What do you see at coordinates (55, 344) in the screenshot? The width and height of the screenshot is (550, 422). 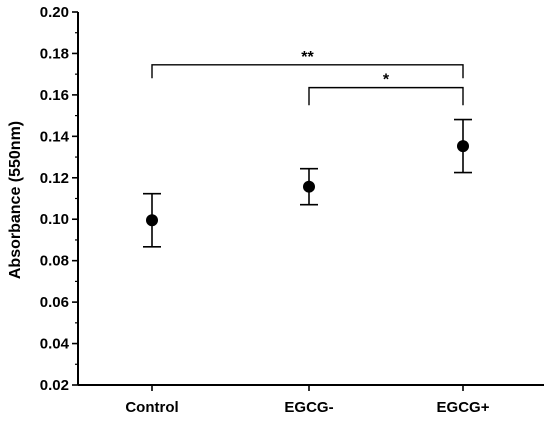 I see `y-tick-label: 0.04` at bounding box center [55, 344].